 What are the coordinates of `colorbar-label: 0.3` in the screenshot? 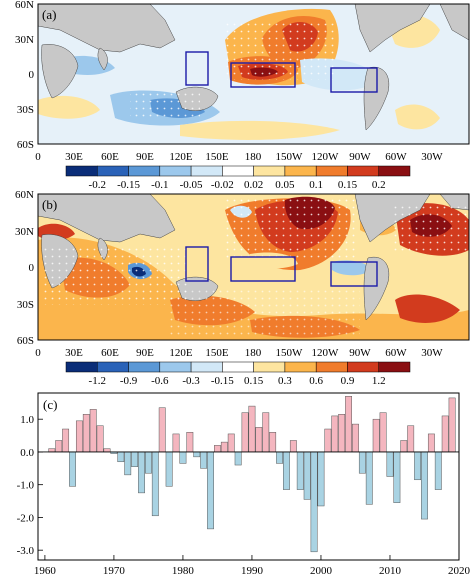 It's located at (285, 379).